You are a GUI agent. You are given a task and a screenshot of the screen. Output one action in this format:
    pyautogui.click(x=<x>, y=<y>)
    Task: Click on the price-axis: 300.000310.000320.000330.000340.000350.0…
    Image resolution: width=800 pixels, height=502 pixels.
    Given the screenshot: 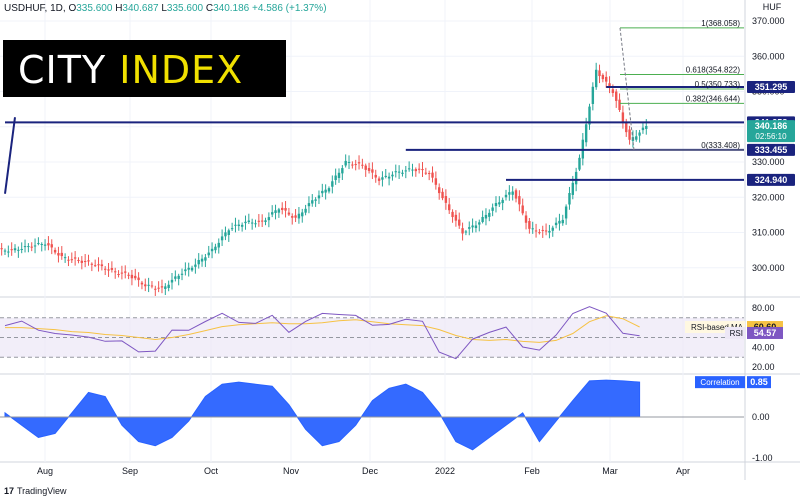 What is the action you would take?
    pyautogui.click(x=771, y=232)
    